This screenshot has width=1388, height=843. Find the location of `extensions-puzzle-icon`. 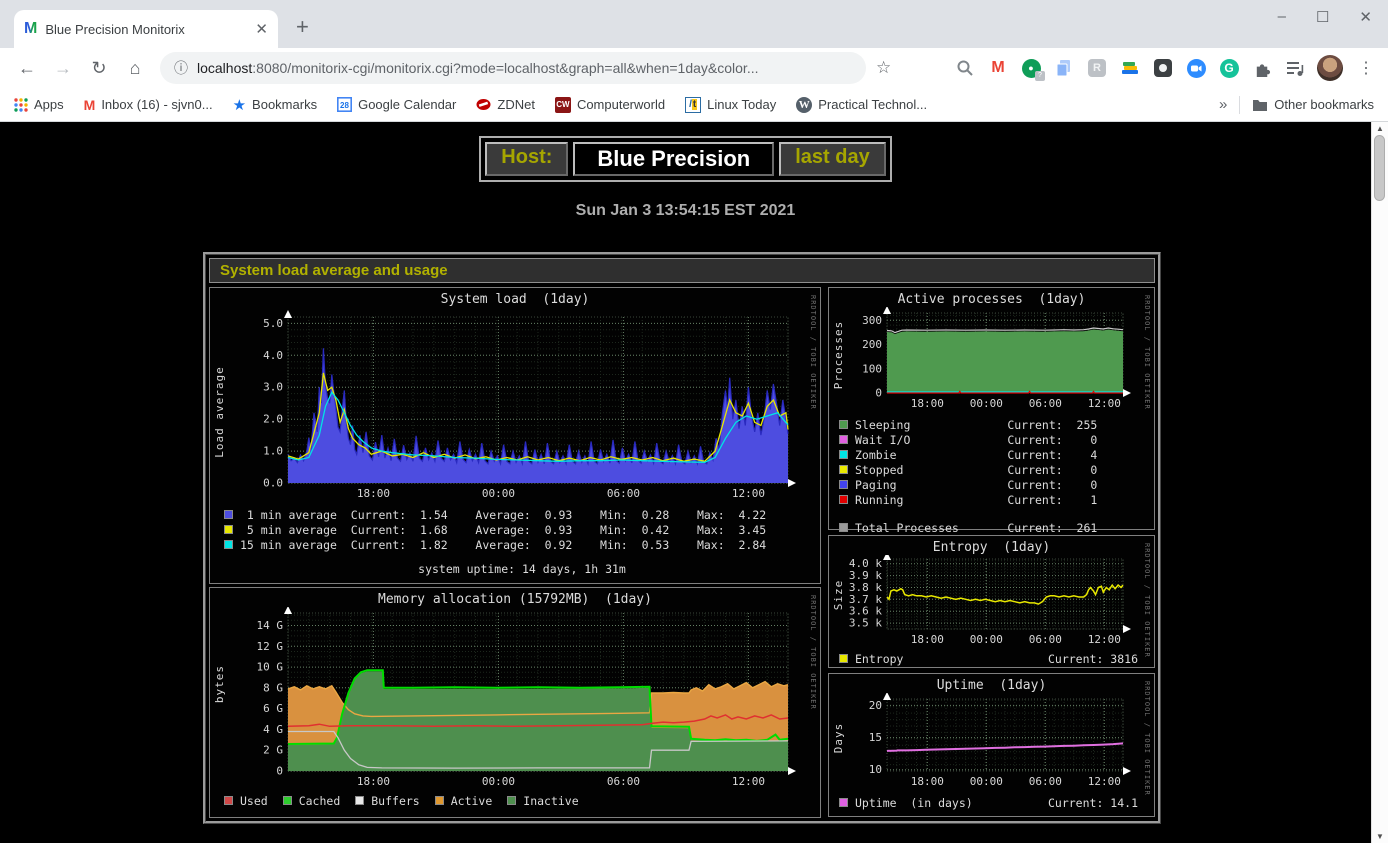

extensions-puzzle-icon is located at coordinates (1262, 68).